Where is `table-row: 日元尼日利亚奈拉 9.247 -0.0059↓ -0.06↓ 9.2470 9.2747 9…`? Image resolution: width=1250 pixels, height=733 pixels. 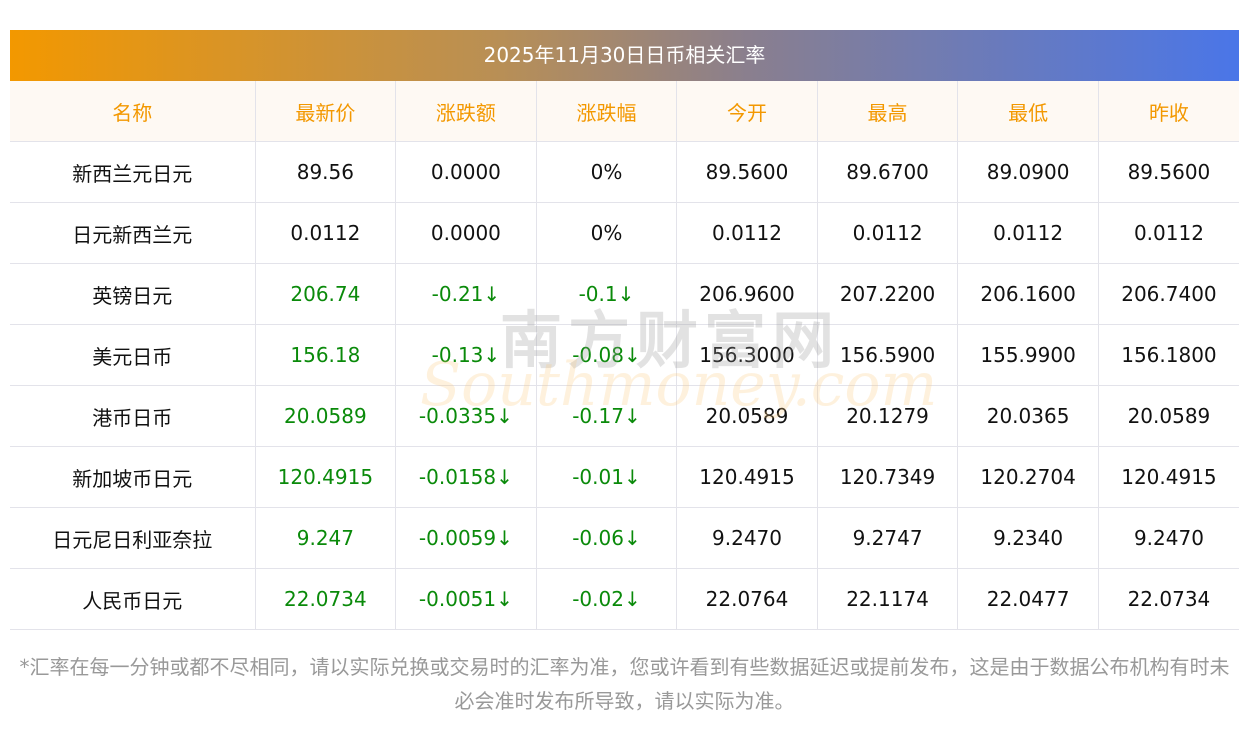
table-row: 日元尼日利亚奈拉 9.247 -0.0059↓ -0.06↓ 9.2470 9.2747 9… is located at coordinates (624, 538).